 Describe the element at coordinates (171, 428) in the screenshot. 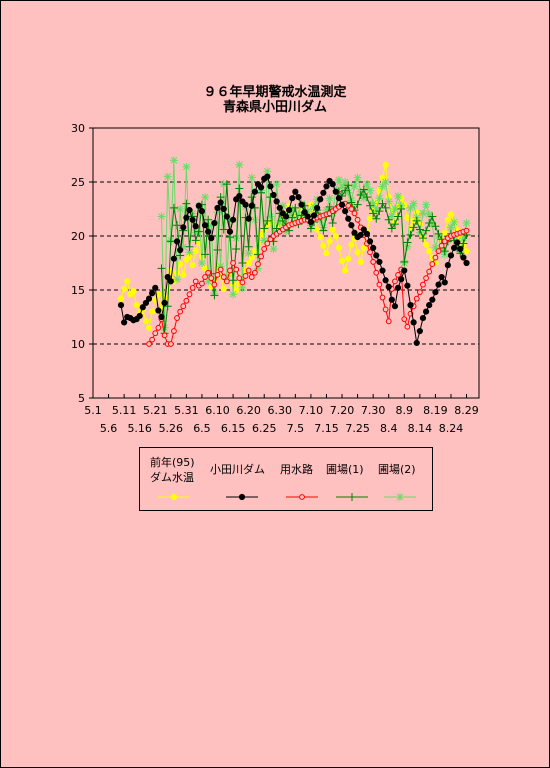

I see `x-tick-label-row2-2: 5.26` at that location.